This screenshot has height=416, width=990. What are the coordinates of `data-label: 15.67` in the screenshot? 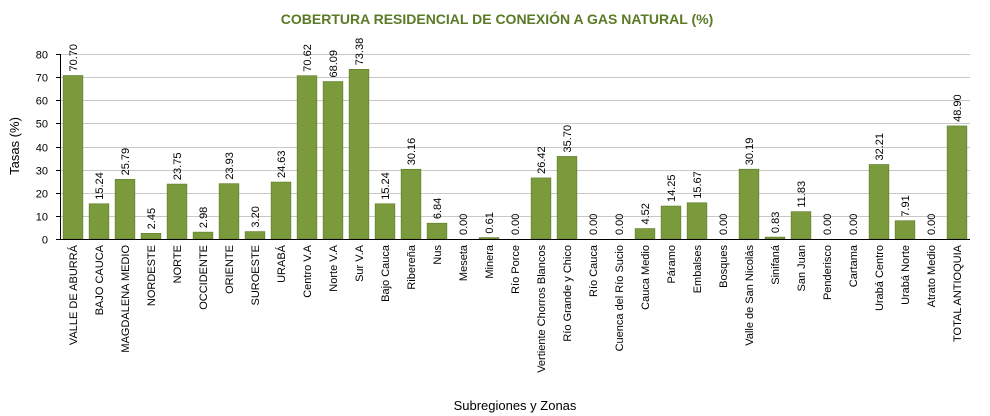 It's located at (698, 185).